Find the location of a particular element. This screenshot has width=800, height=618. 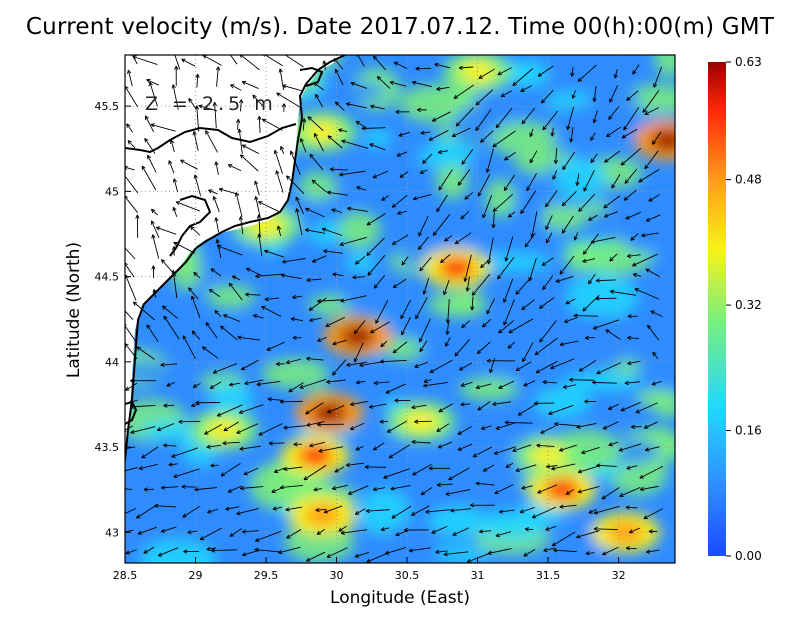

colorbar-tick-label: 0.63 is located at coordinates (748, 62).